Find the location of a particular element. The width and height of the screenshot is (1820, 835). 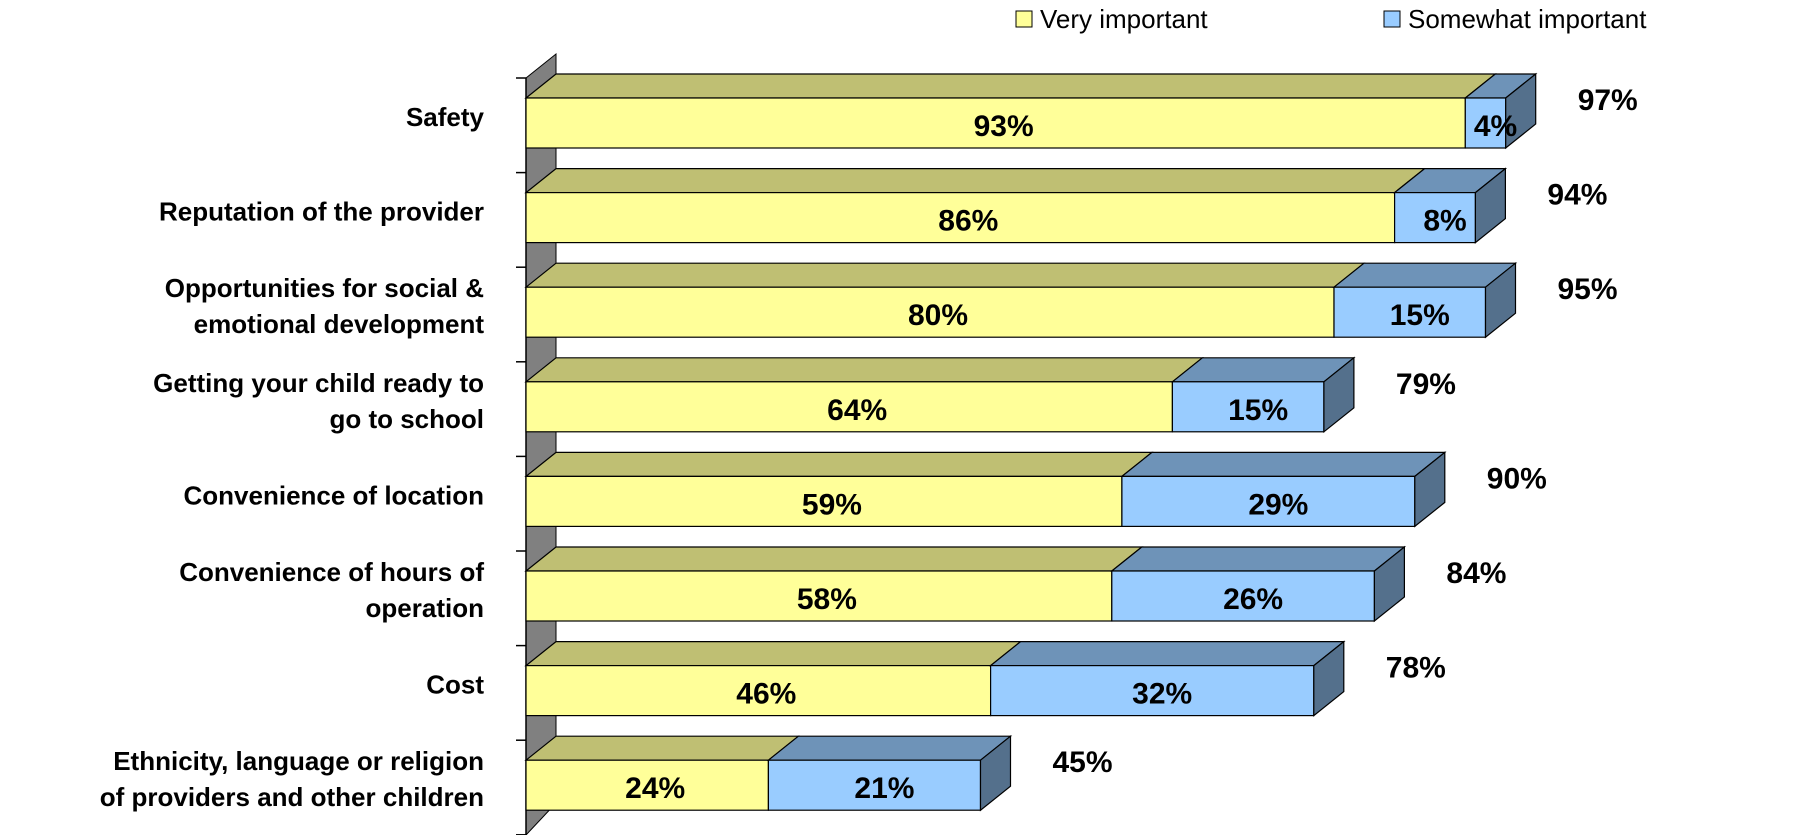

data-label-somewhat-important: 4% is located at coordinates (1495, 126).